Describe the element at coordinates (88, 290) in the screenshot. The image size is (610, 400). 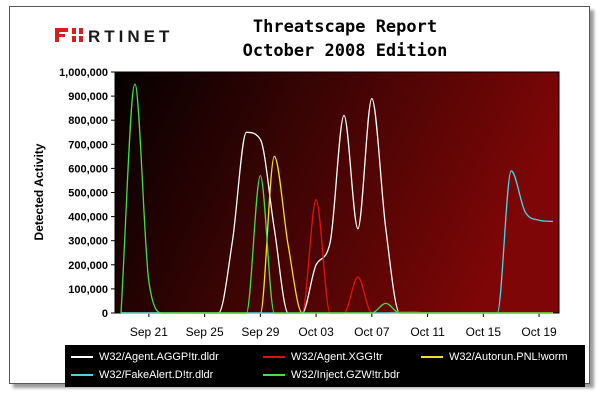
I see `y-tick-label: 100,000` at that location.